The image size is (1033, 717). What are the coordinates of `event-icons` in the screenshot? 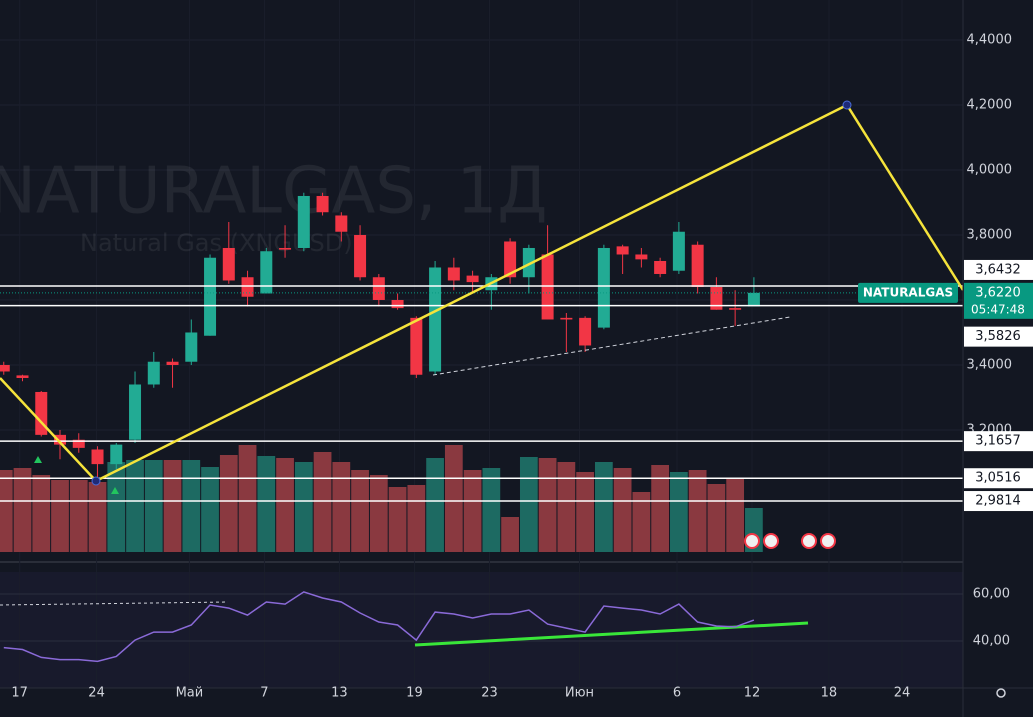 It's located at (790, 541).